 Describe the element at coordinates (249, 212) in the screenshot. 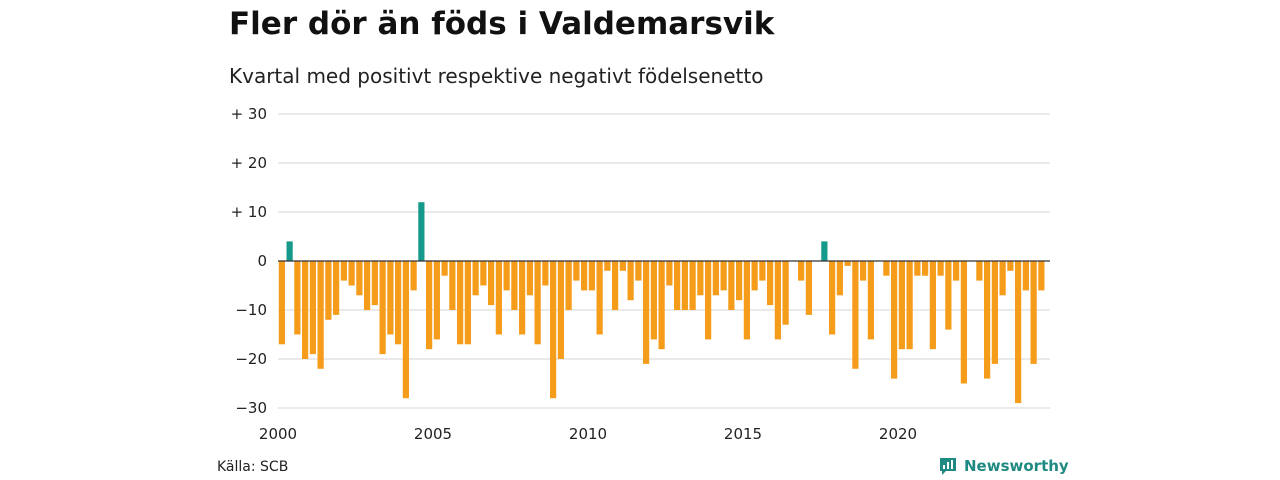

I see `y-tick-label: + 10` at that location.